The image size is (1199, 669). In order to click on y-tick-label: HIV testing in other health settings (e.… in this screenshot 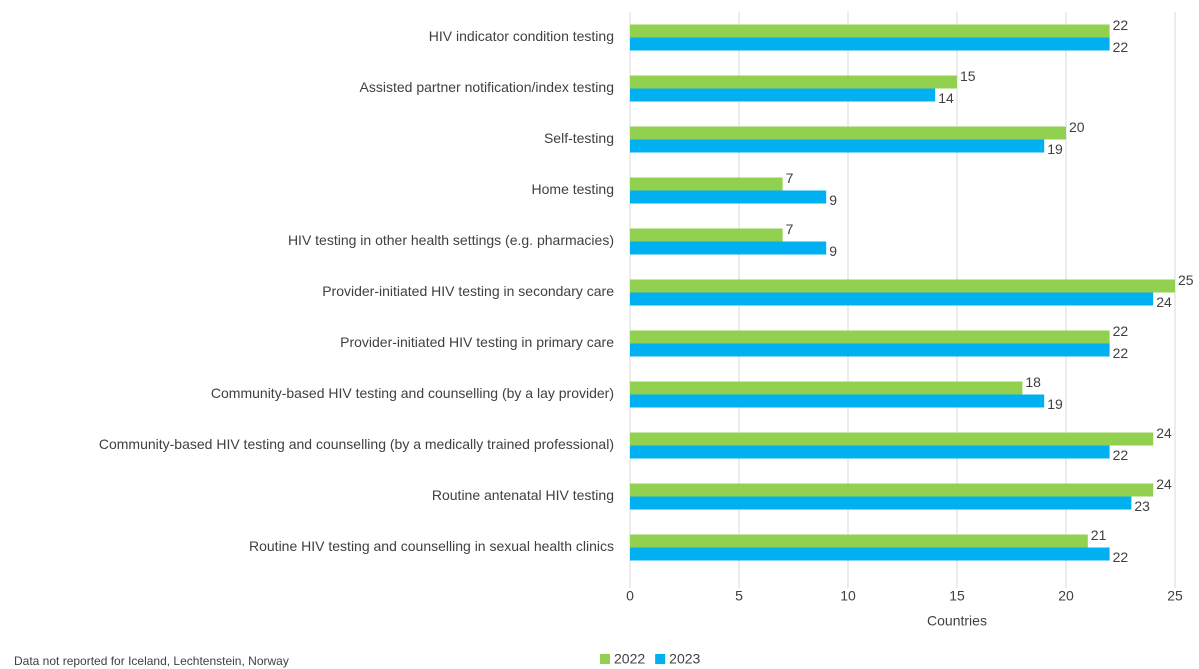, I will do `click(451, 240)`.